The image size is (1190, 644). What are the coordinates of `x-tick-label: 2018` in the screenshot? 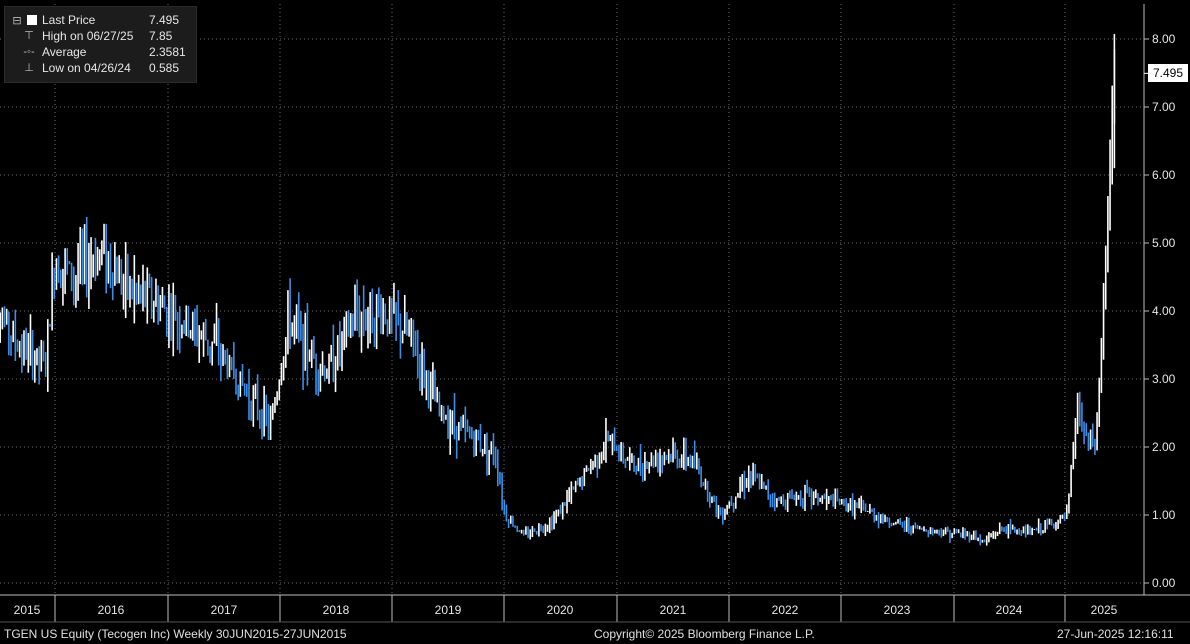 It's located at (336, 610).